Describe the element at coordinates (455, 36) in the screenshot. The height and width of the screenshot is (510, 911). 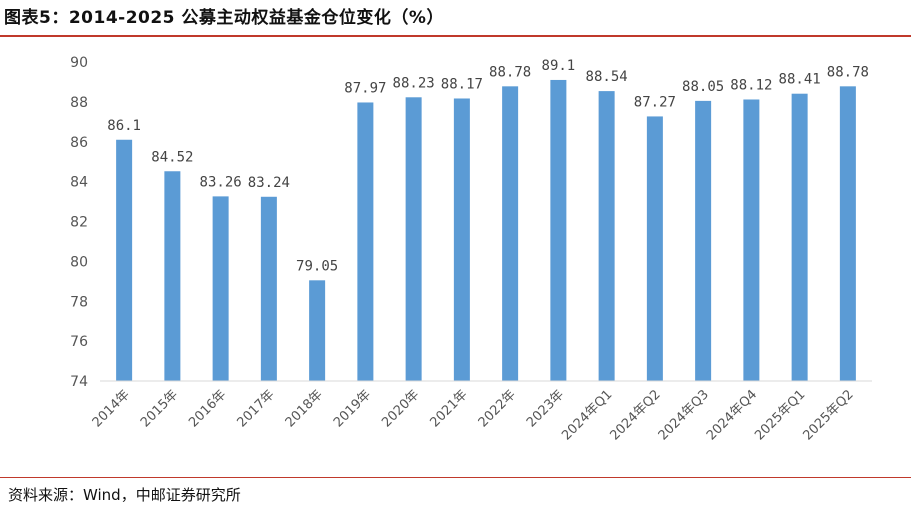
I see `top-divider` at that location.